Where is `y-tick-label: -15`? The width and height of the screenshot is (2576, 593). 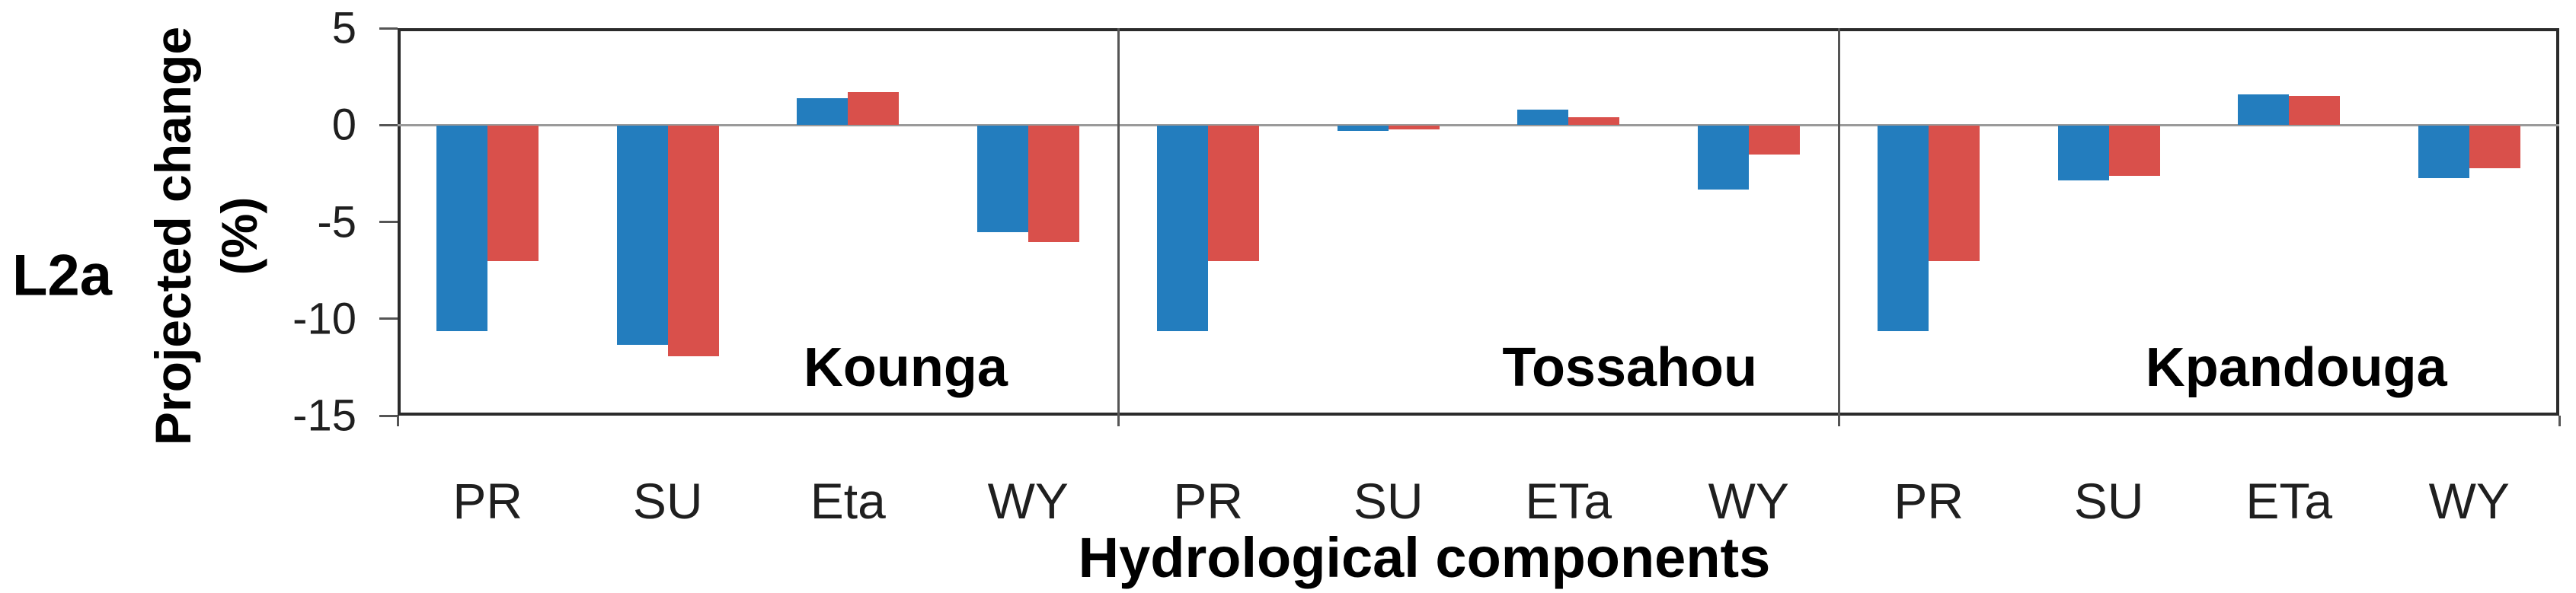
y-tick-label: -15 is located at coordinates (324, 416).